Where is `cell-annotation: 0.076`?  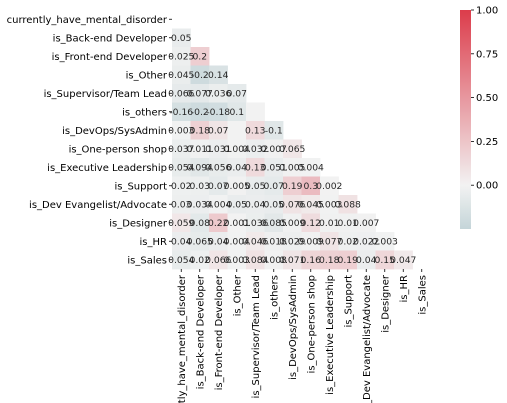 cell-annotation: 0.076 is located at coordinates (292, 205).